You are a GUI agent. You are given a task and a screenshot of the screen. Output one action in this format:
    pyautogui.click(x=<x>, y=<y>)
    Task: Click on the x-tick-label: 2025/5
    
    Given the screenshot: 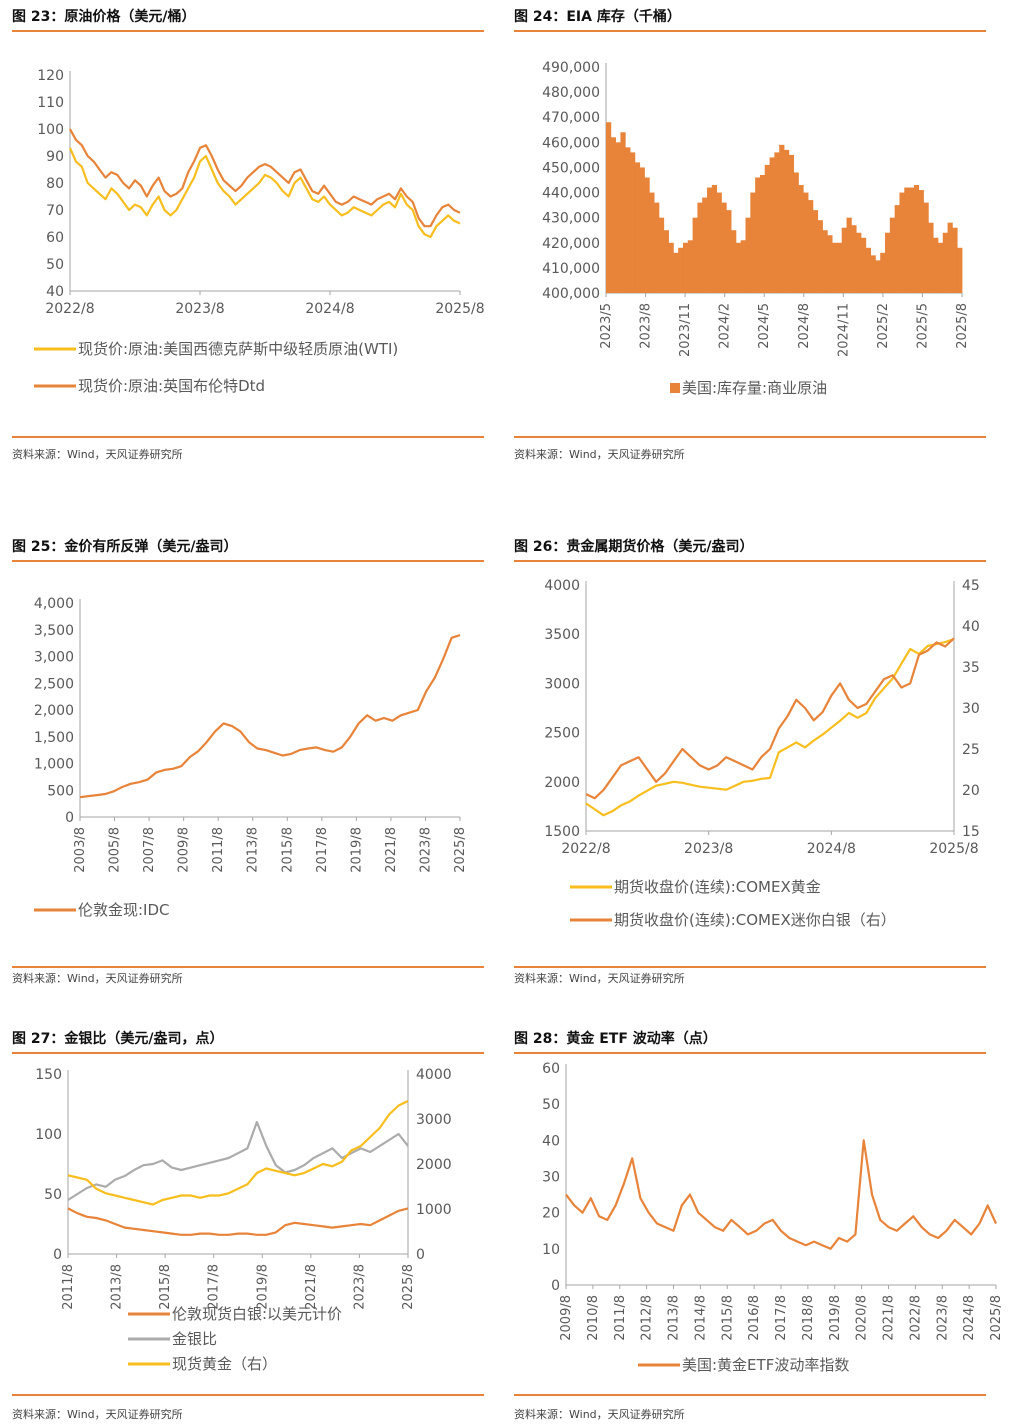 What is the action you would take?
    pyautogui.click(x=922, y=326)
    